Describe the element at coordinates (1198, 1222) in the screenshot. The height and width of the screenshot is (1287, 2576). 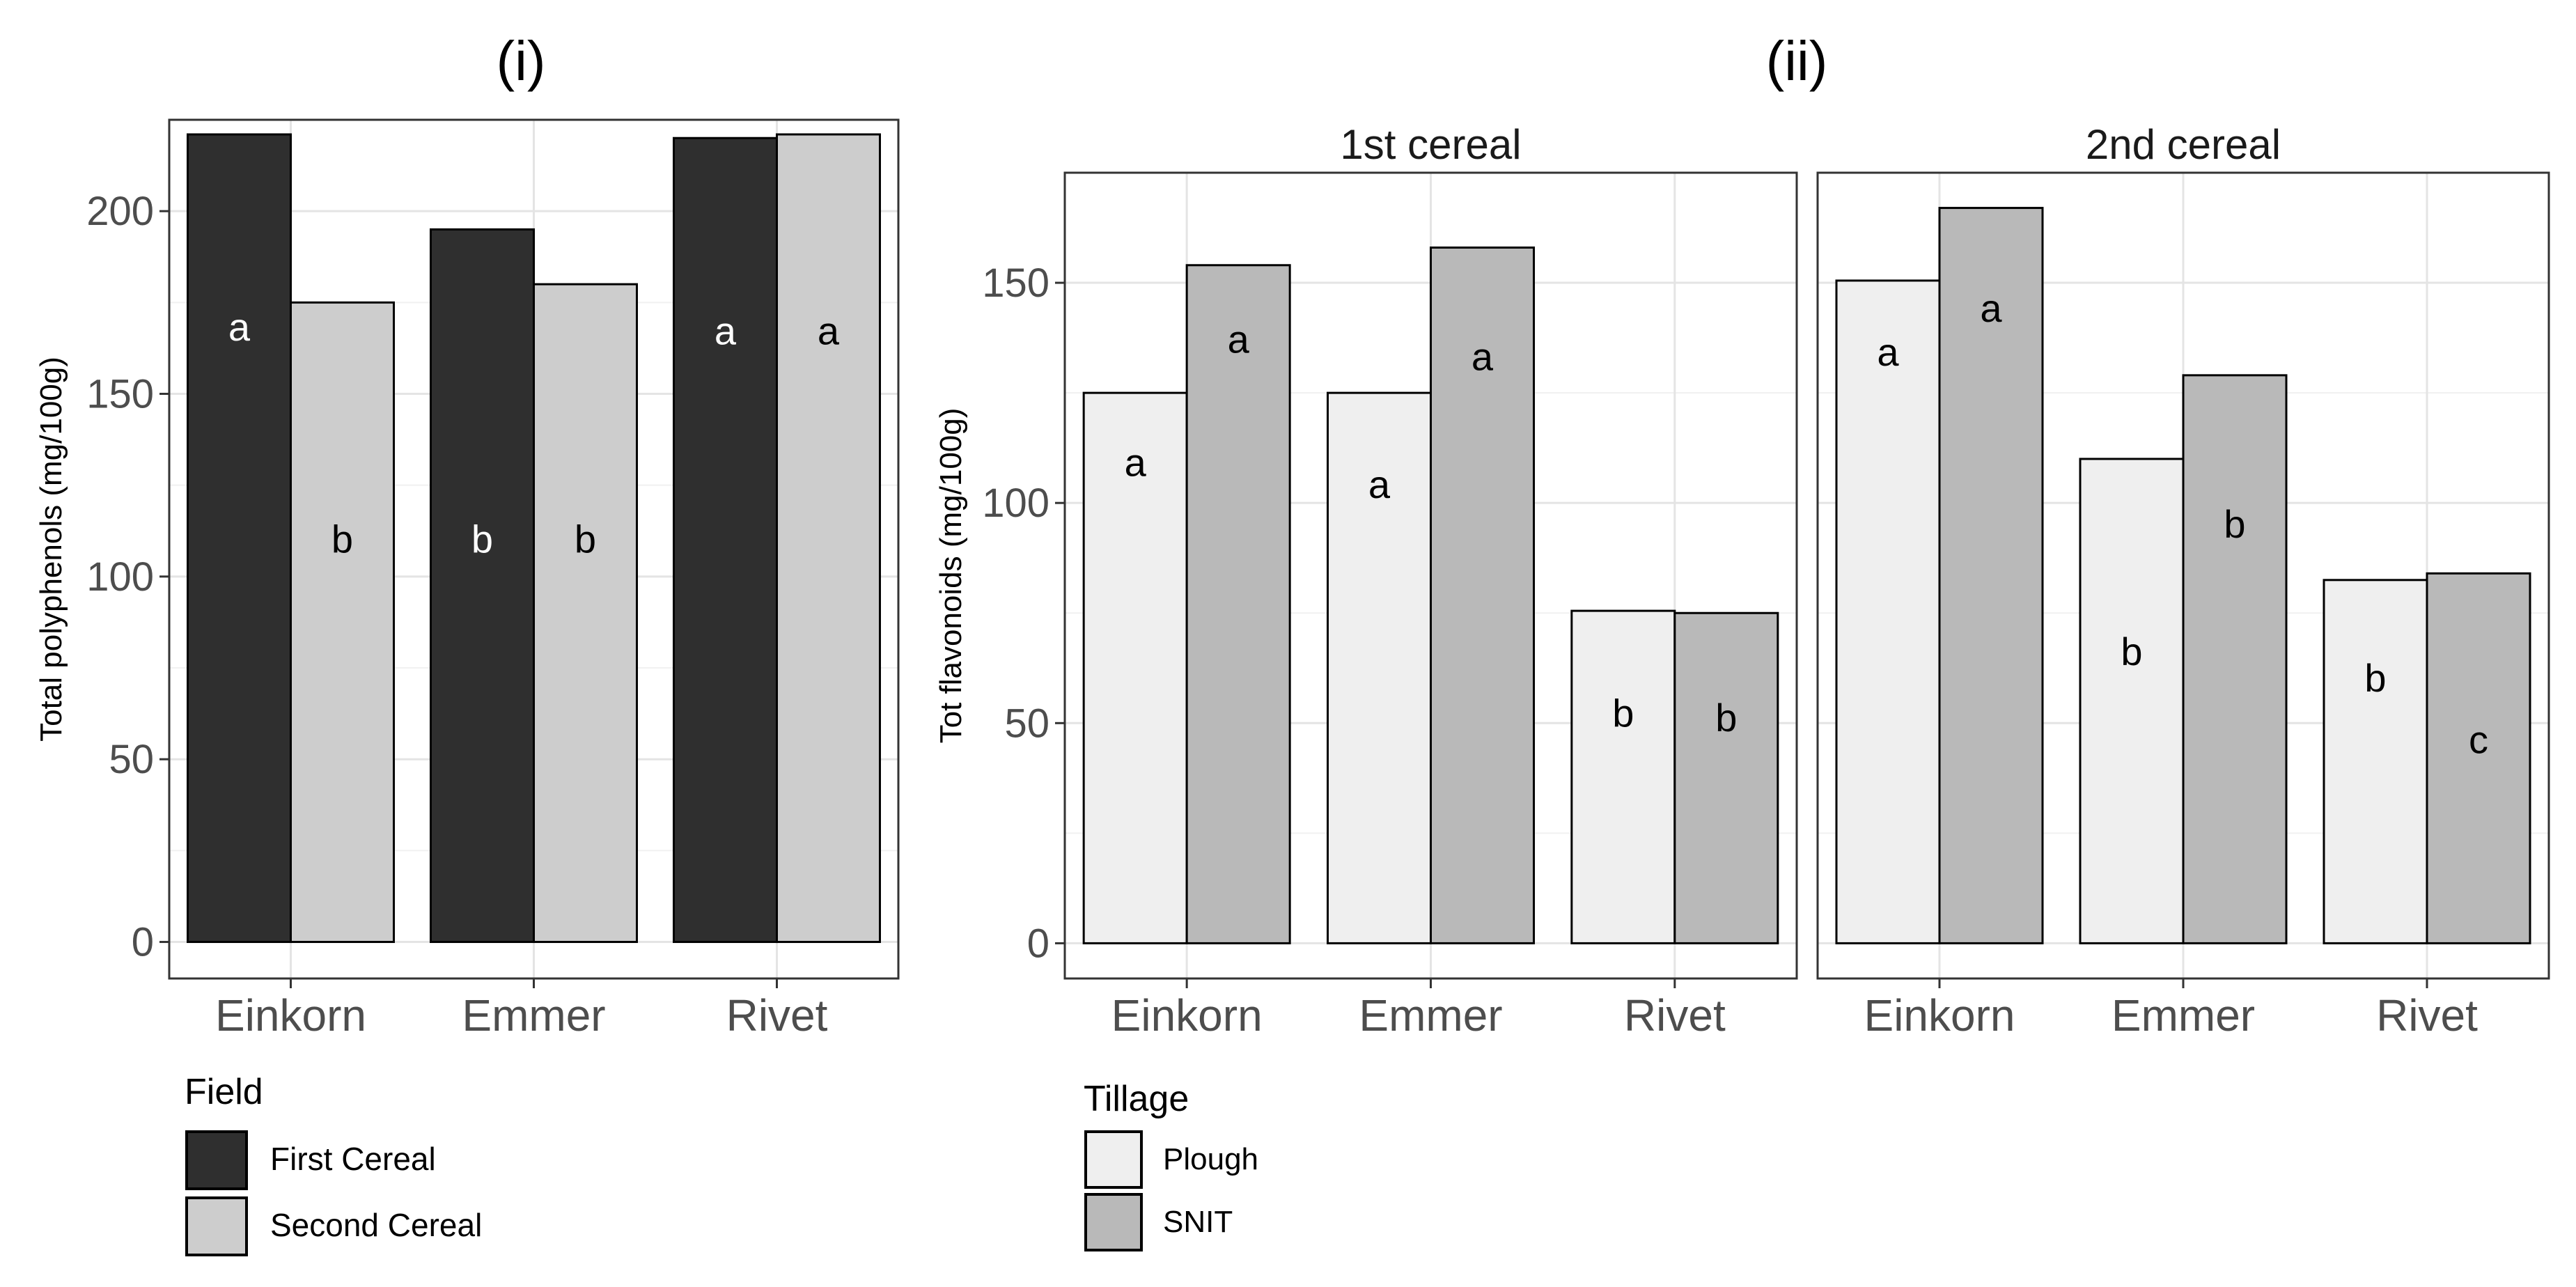
I see `legend-label: SNIT` at that location.